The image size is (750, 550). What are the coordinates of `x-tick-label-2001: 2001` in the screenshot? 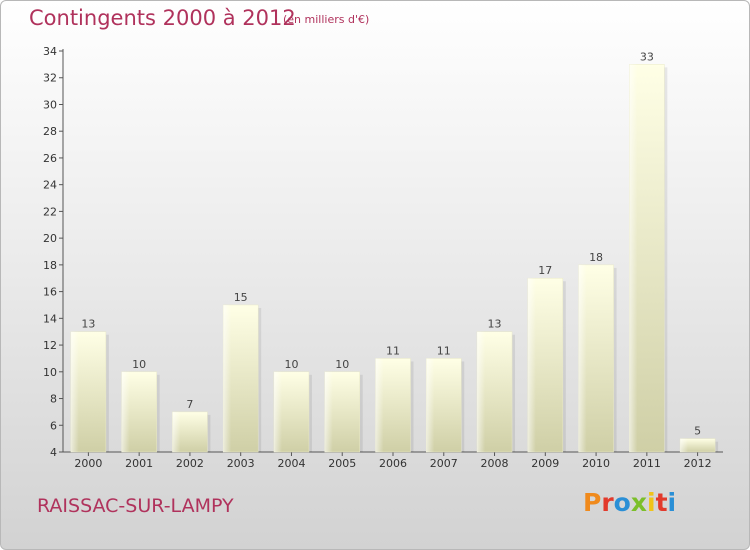 It's located at (139, 463).